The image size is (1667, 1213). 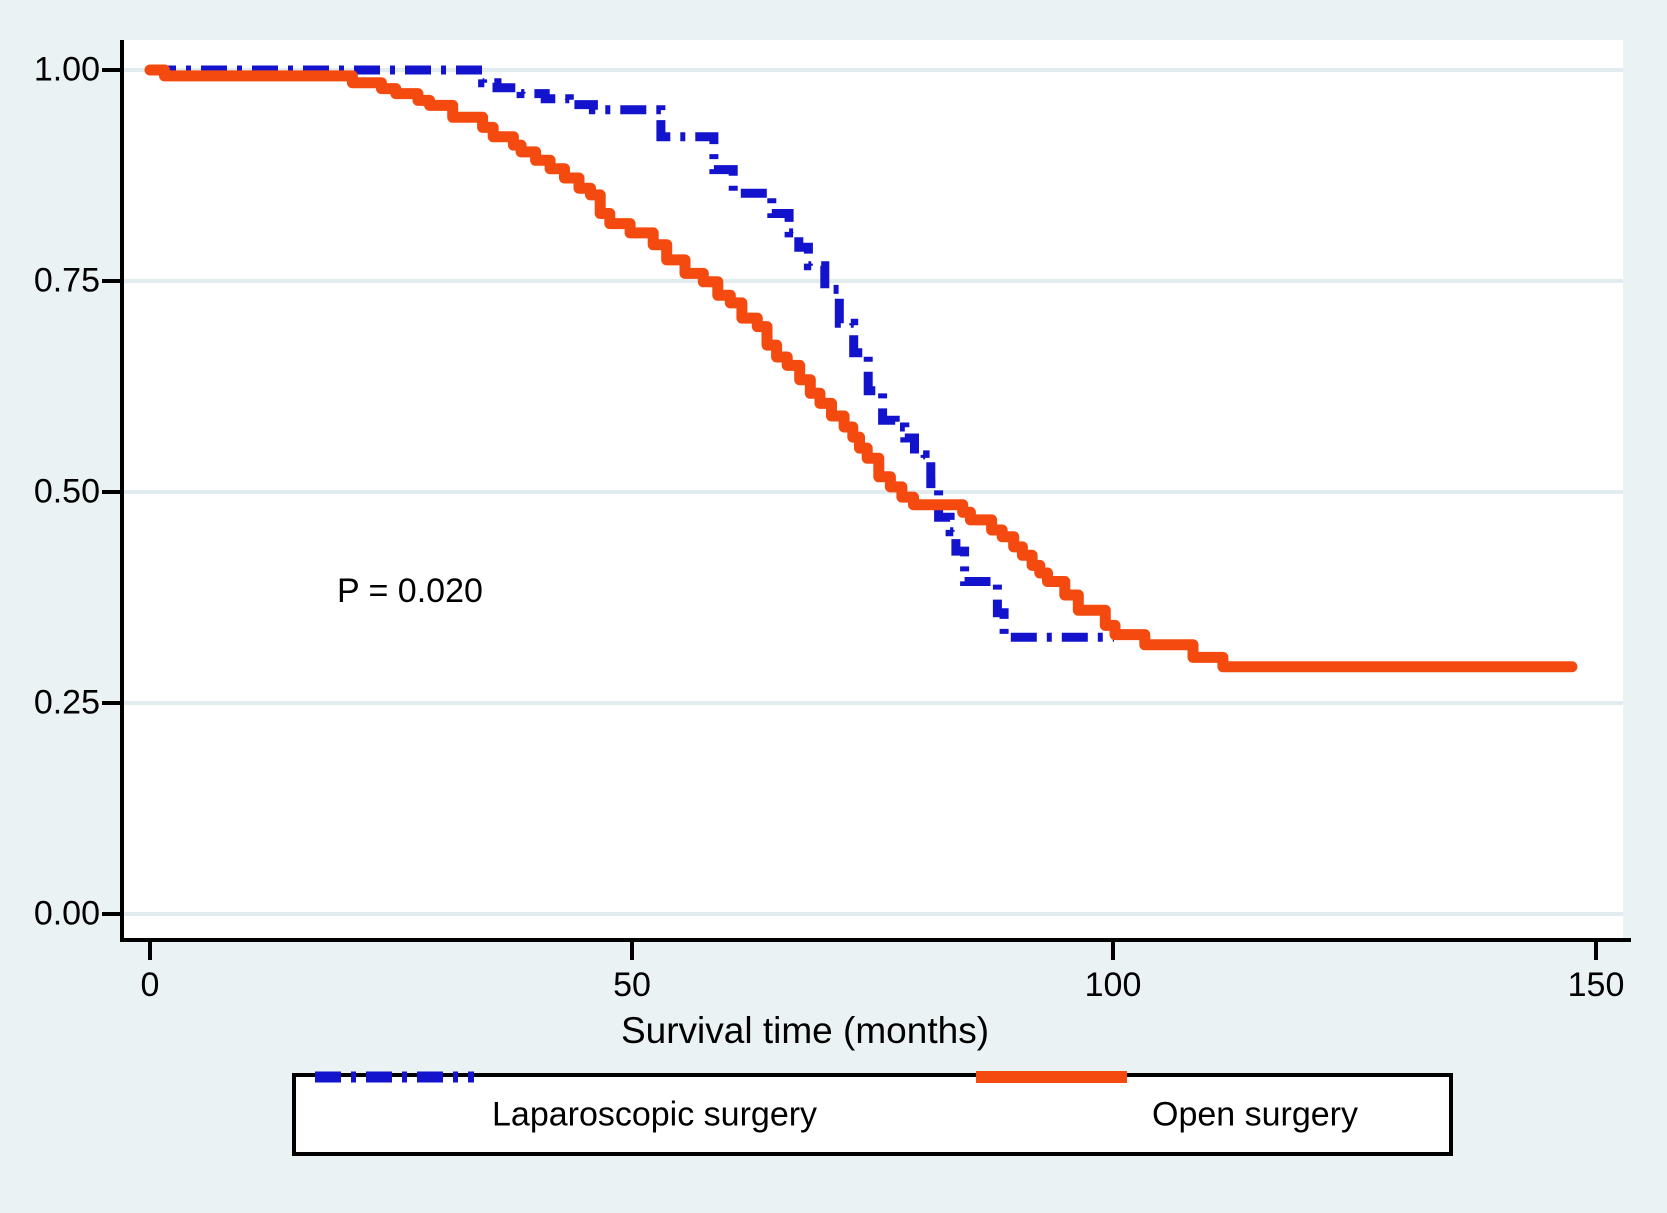 What do you see at coordinates (1255, 1114) in the screenshot?
I see `legend-label-open: Open surgery` at bounding box center [1255, 1114].